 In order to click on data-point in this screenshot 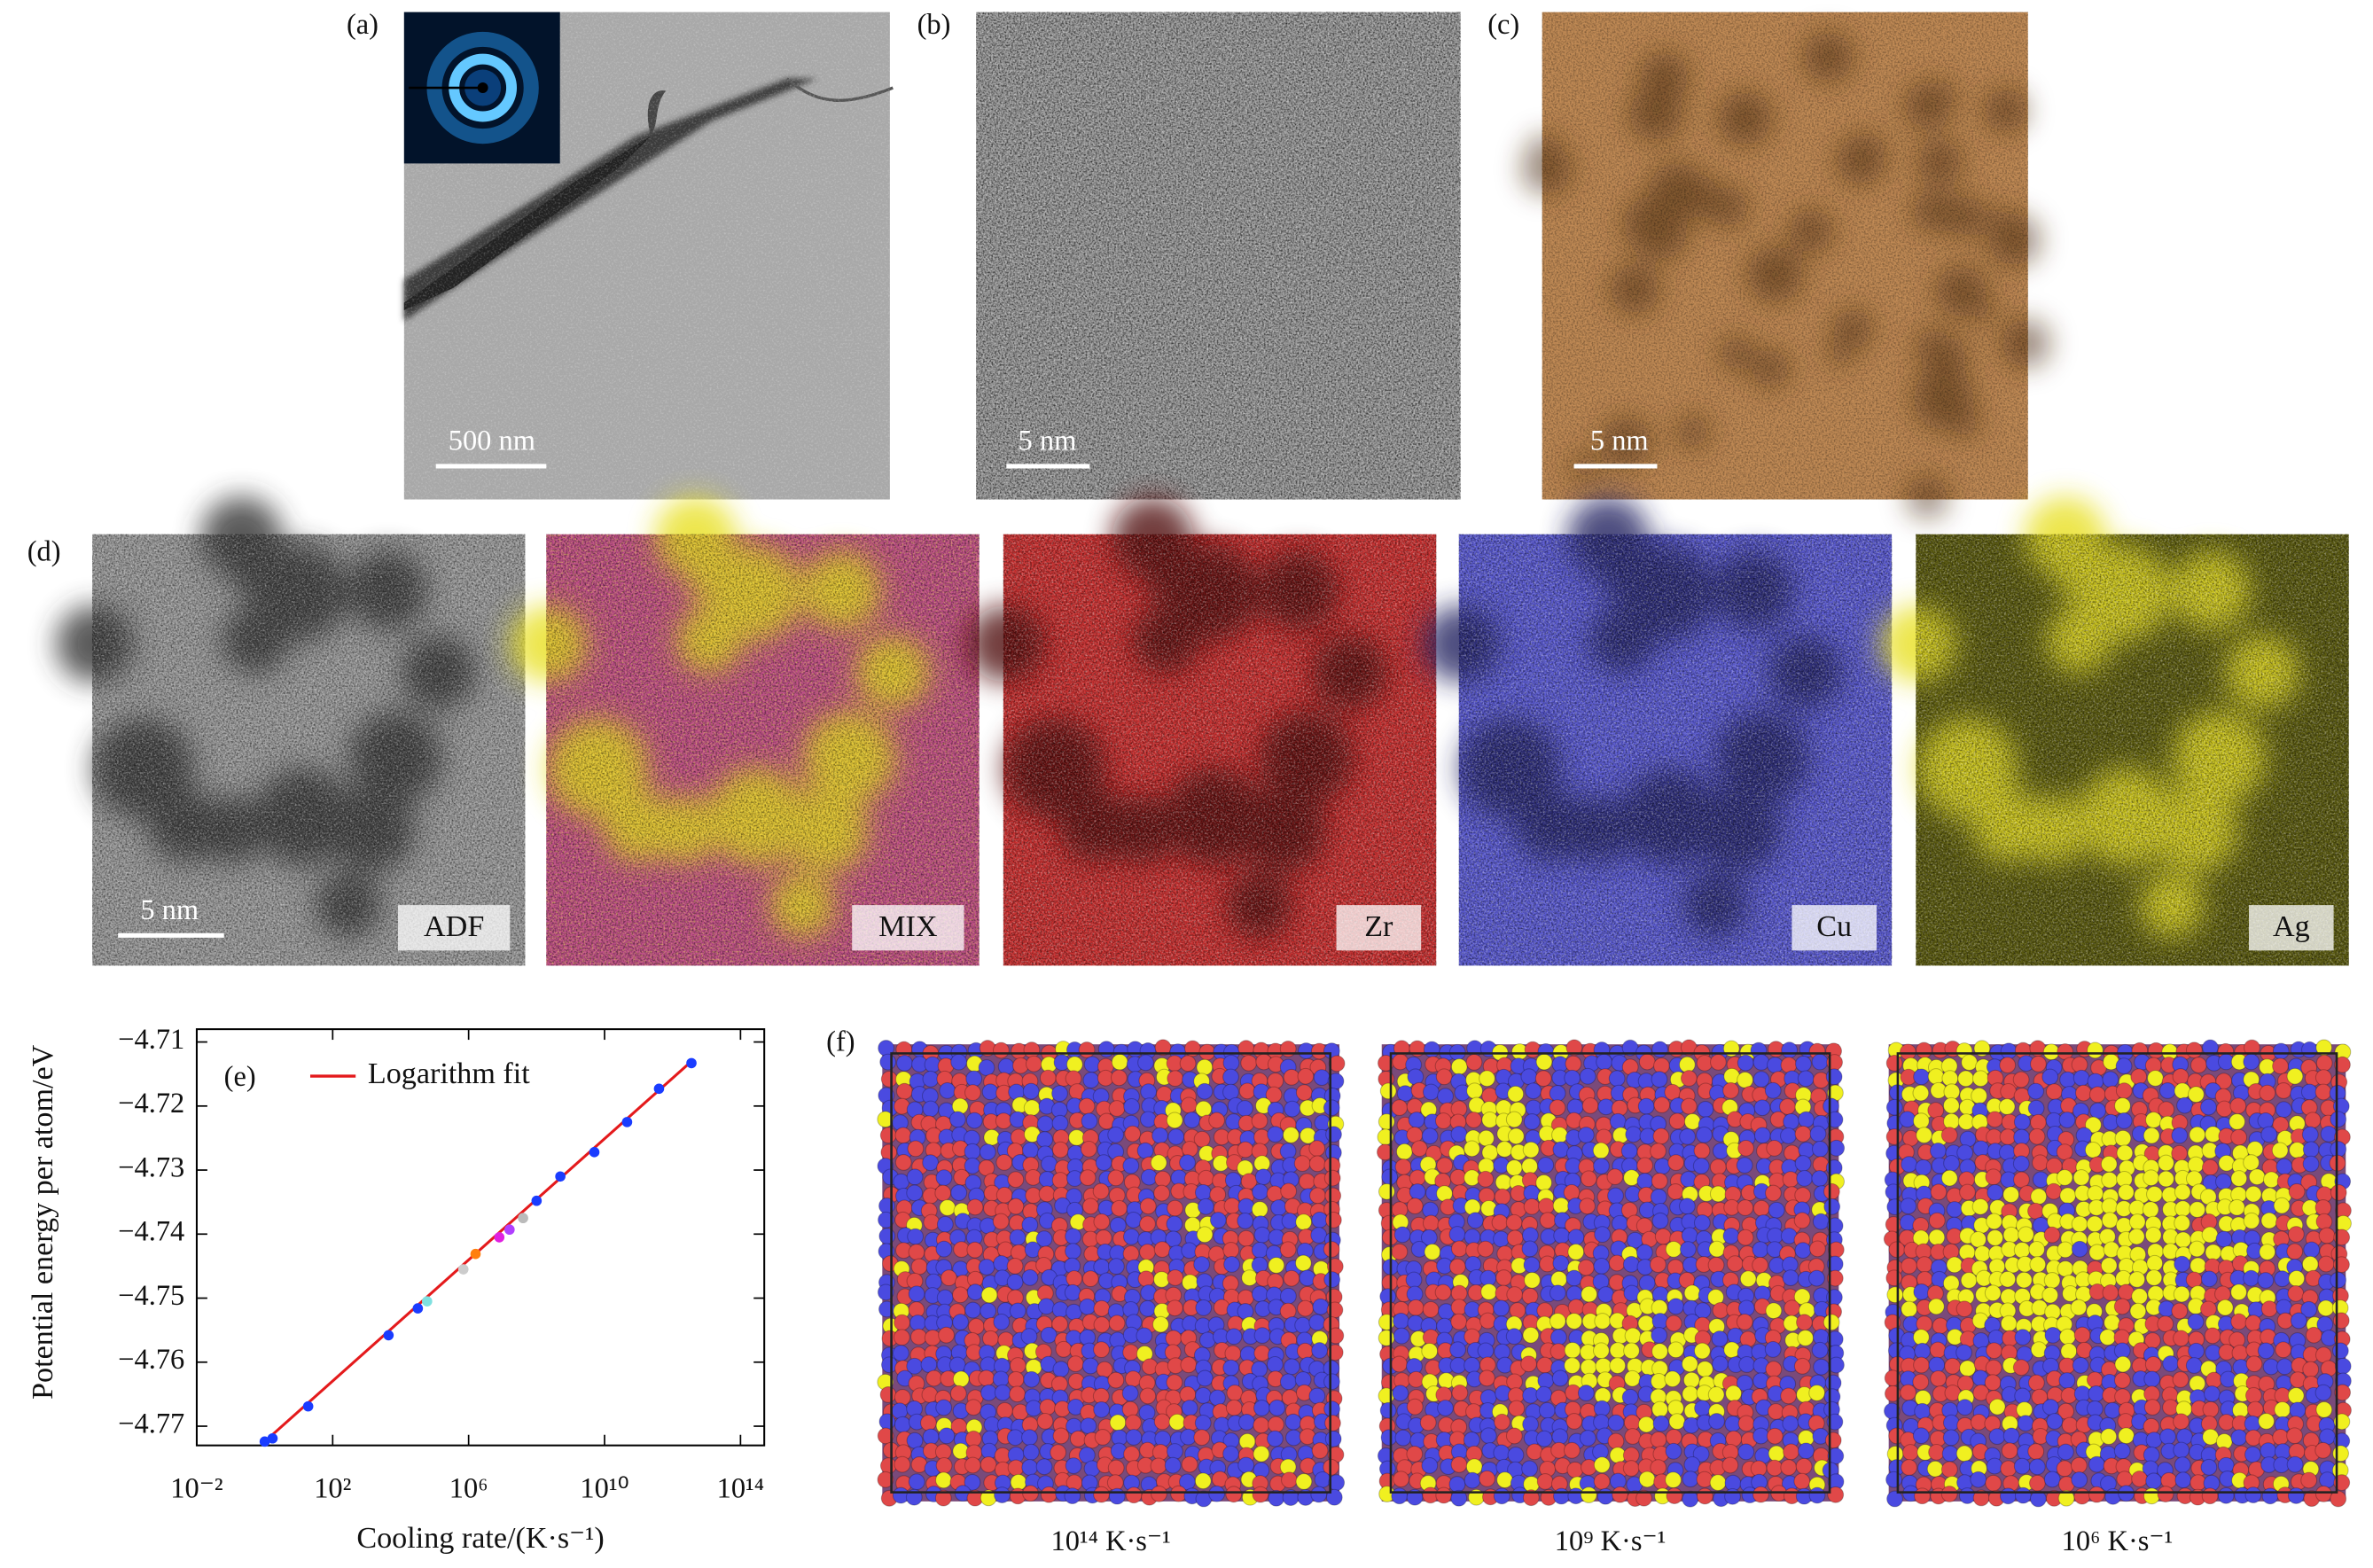, I will do `click(265, 1441)`.